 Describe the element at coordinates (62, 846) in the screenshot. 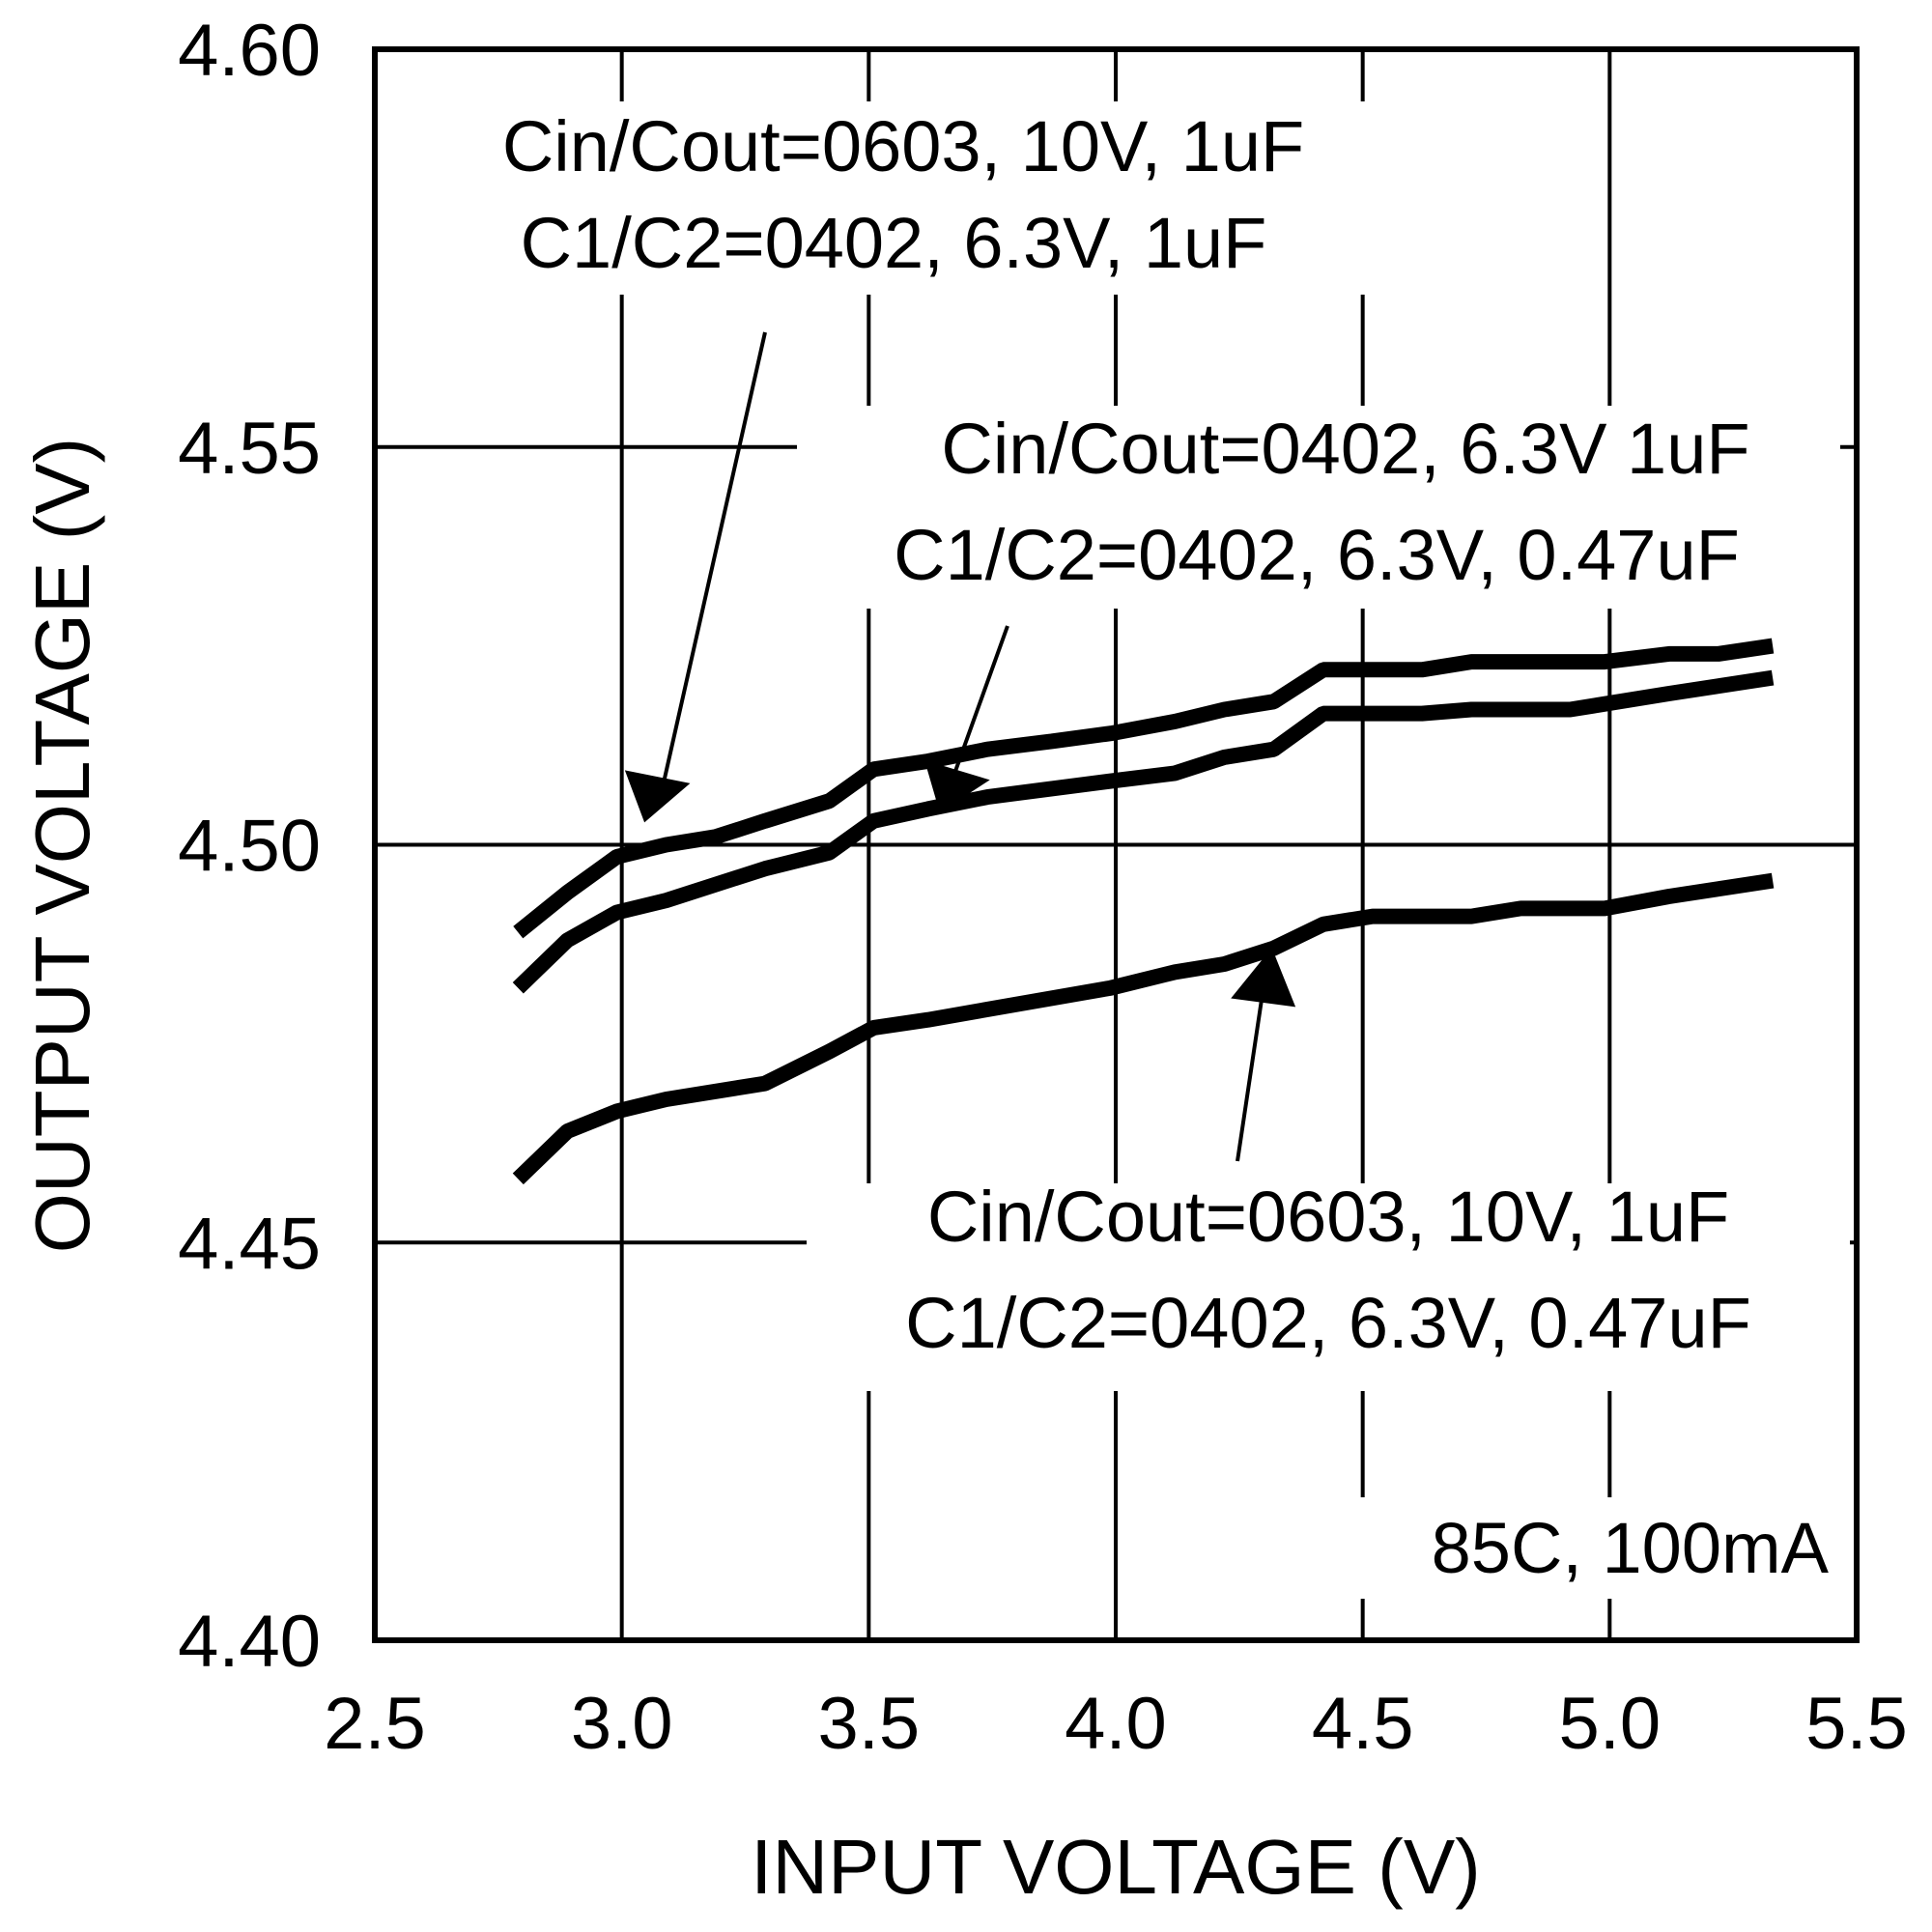

I see `y-axis-title: OUTPUT VOLTAGE (V)` at that location.